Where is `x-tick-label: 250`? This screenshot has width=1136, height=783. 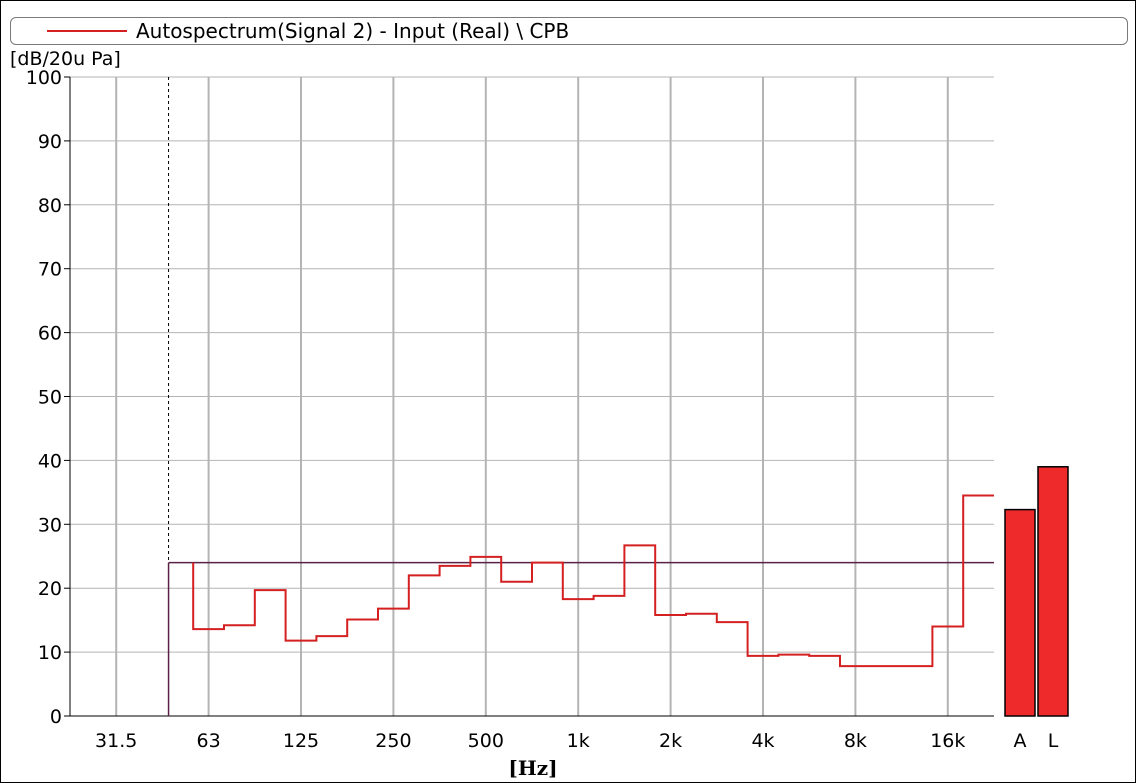 x-tick-label: 250 is located at coordinates (393, 741).